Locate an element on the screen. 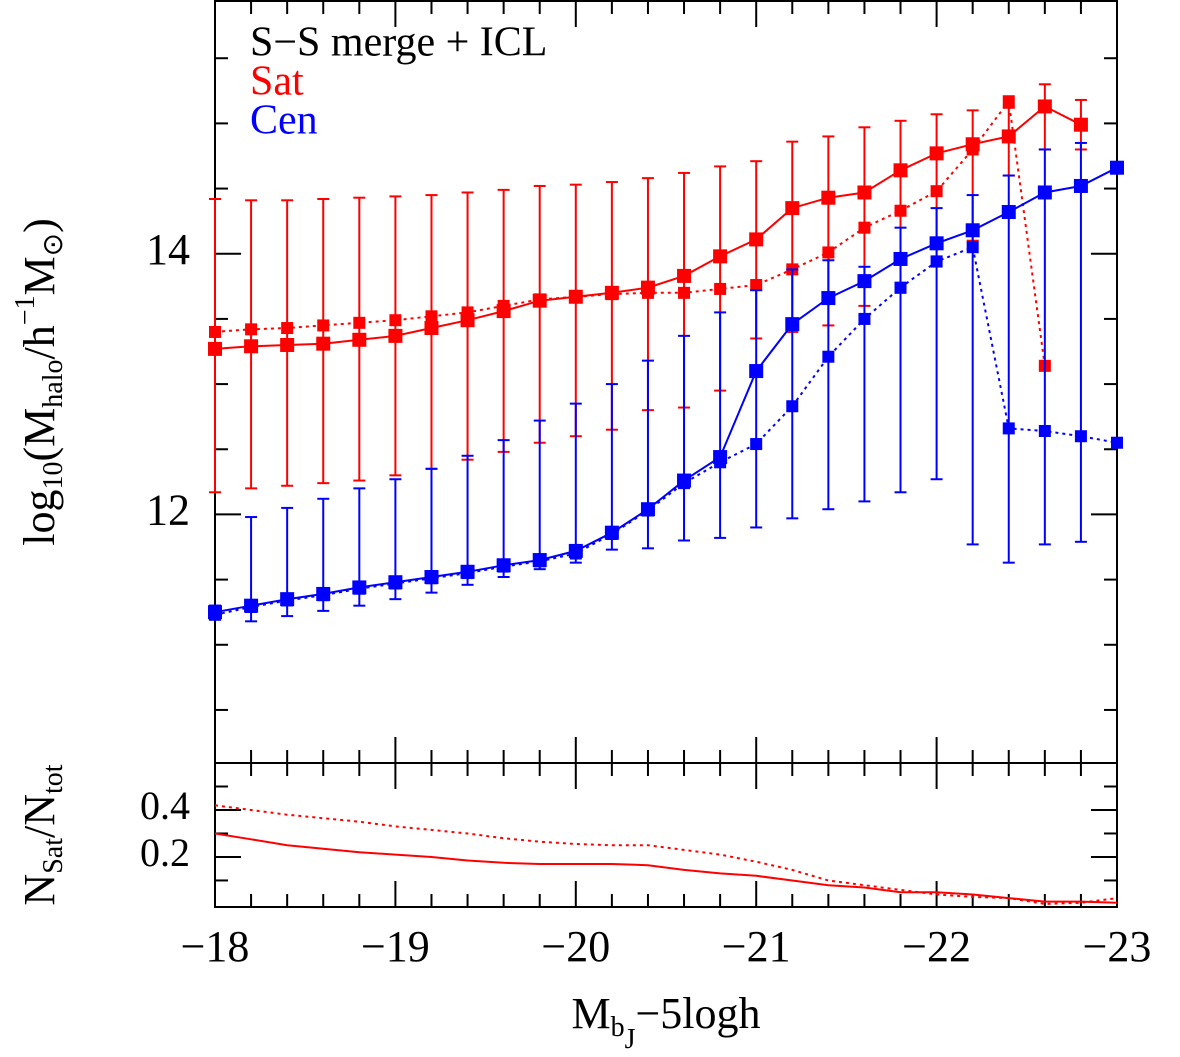 This screenshot has height=1057, width=1180. x-tick-label: −22 is located at coordinates (936, 946).